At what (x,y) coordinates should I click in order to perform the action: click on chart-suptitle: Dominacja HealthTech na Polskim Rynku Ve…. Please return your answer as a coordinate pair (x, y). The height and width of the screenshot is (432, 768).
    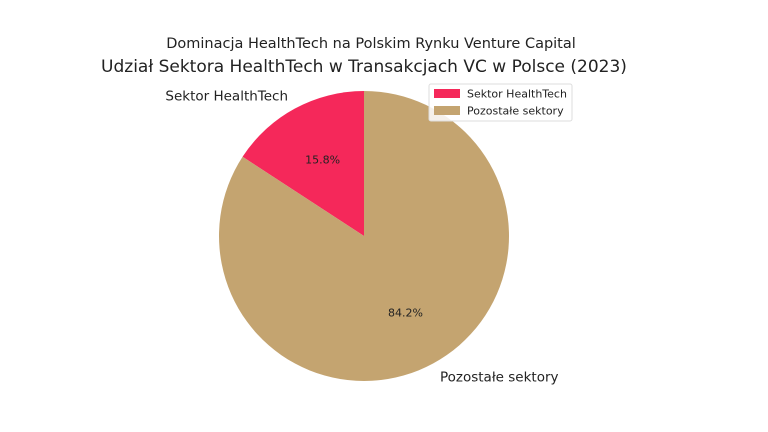
    Looking at the image, I should click on (371, 44).